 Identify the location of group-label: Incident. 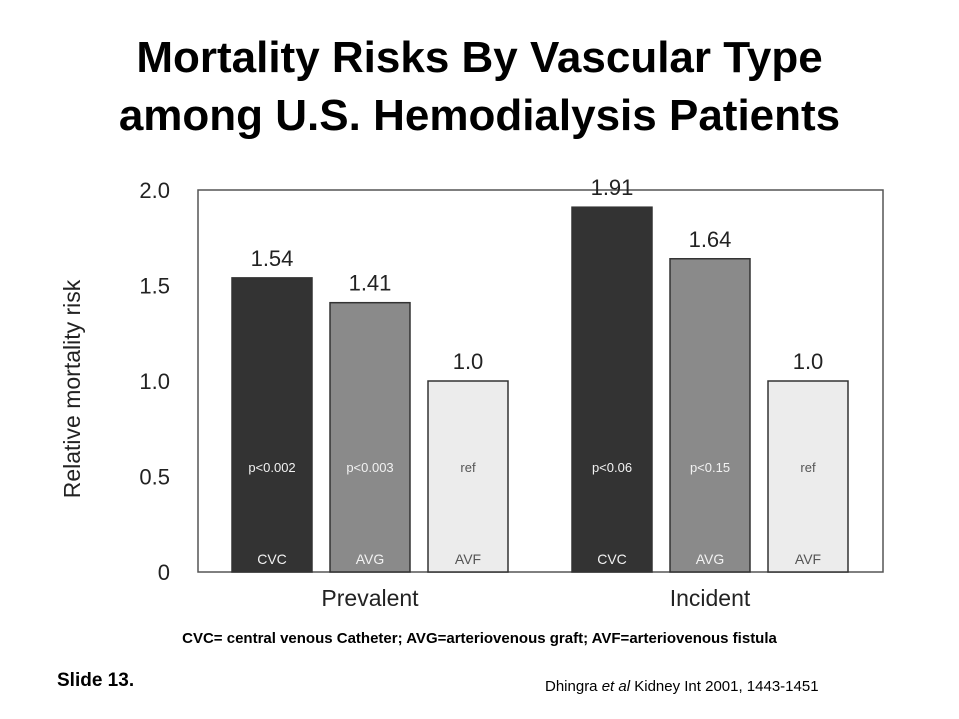
(710, 598).